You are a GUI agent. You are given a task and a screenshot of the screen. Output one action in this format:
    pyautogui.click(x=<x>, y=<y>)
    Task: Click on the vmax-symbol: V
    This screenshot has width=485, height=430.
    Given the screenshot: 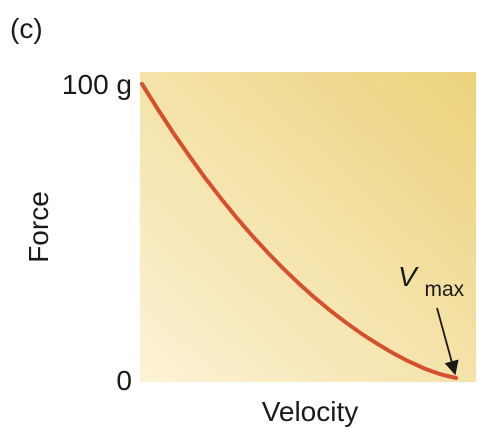 What is the action you would take?
    pyautogui.click(x=408, y=276)
    